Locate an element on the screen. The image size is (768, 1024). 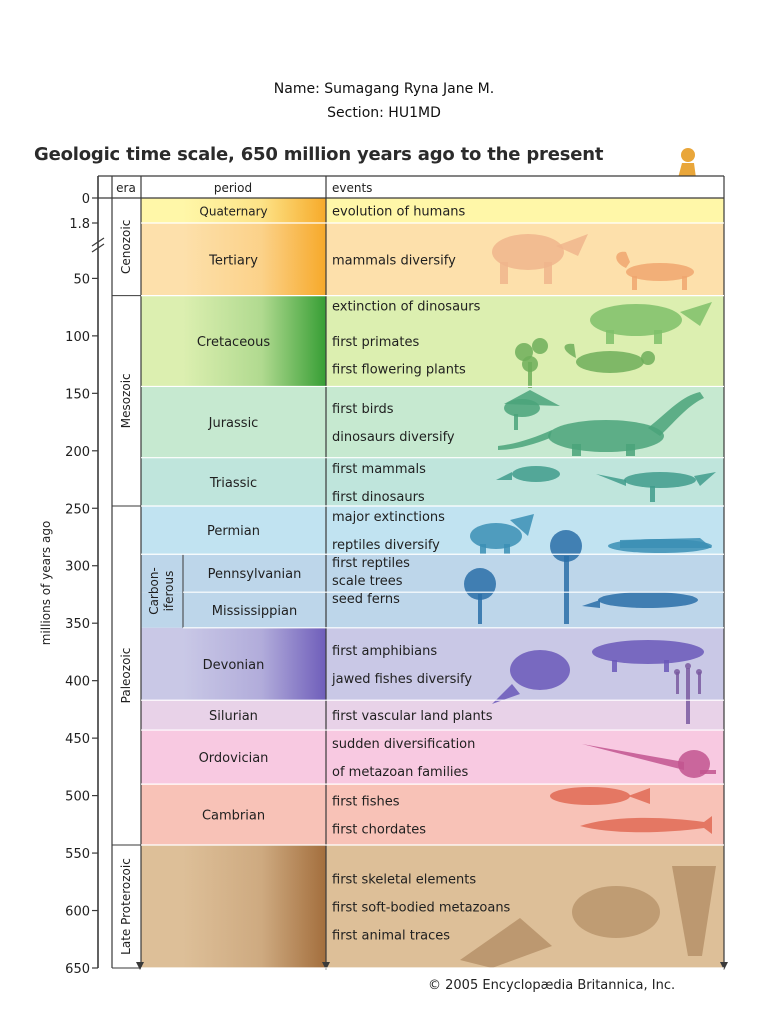
tick-label: 0 is located at coordinates (86, 199).